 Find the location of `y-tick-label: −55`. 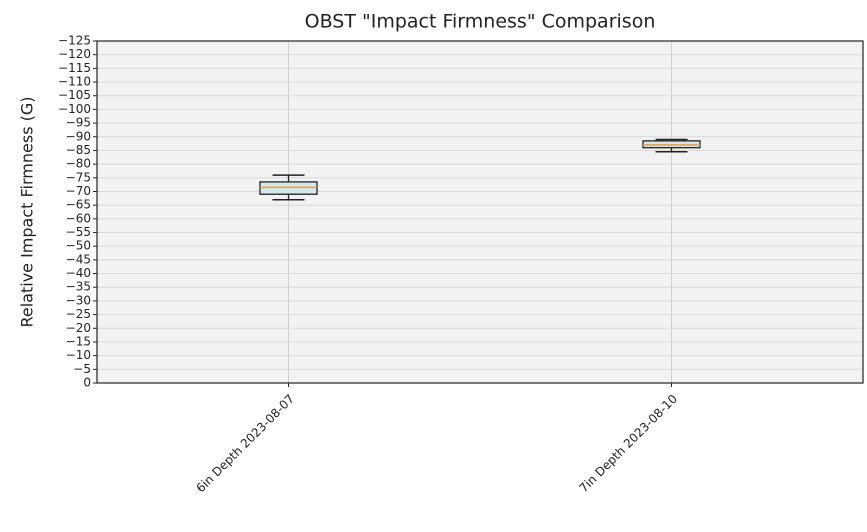

y-tick-label: −55 is located at coordinates (78, 232).